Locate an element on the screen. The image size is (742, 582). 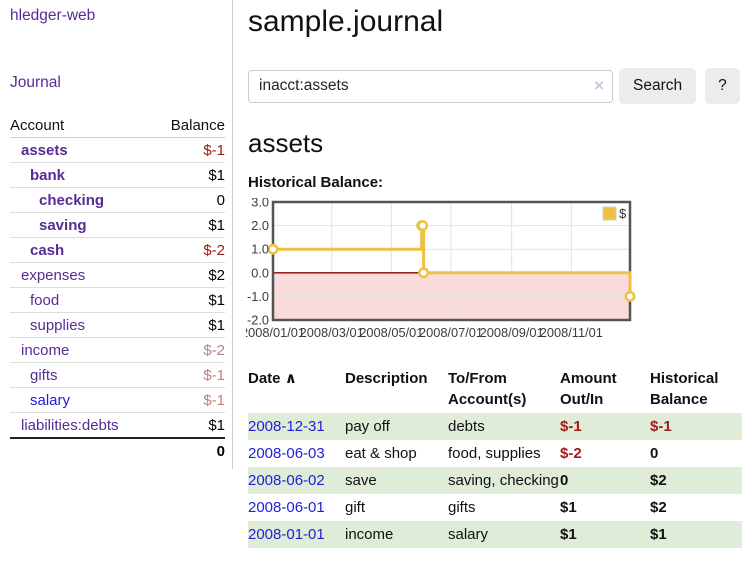
transaction-date-link: 2008-06-02 is located at coordinates (286, 480).